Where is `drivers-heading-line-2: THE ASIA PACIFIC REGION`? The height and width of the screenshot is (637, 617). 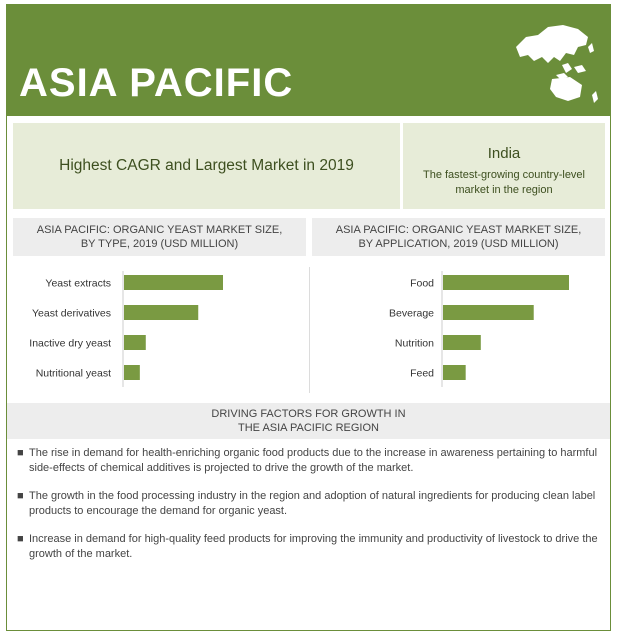 drivers-heading-line-2: THE ASIA PACIFIC REGION is located at coordinates (308, 428).